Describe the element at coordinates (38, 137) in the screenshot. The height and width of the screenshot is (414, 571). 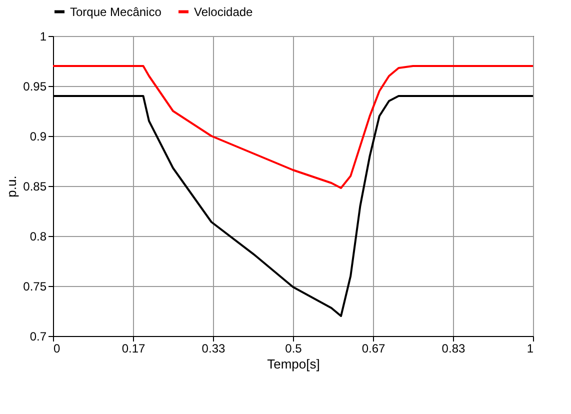
I see `y-tick-label: 0.9` at that location.